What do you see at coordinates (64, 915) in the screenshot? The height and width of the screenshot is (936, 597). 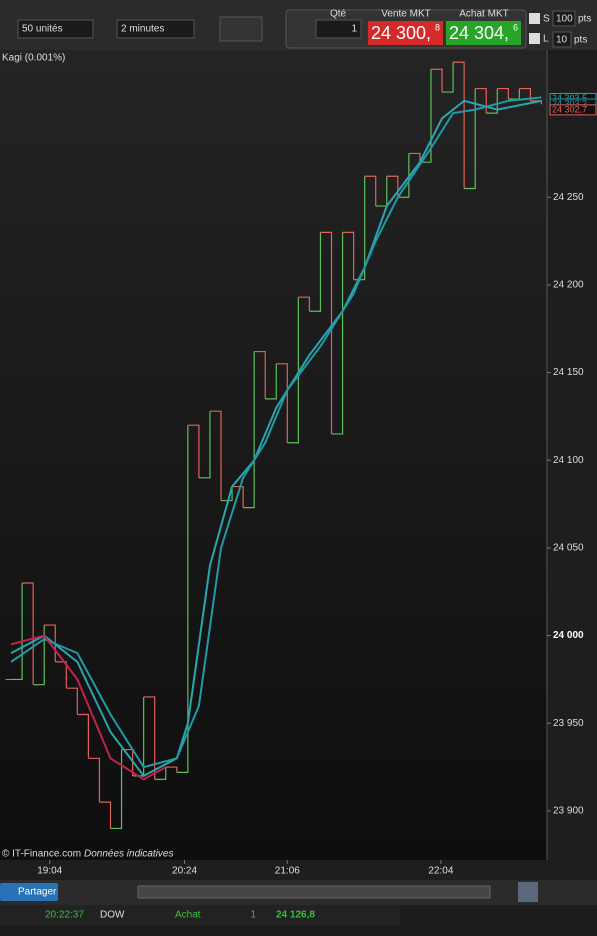 I see `time: 20:22:37` at bounding box center [64, 915].